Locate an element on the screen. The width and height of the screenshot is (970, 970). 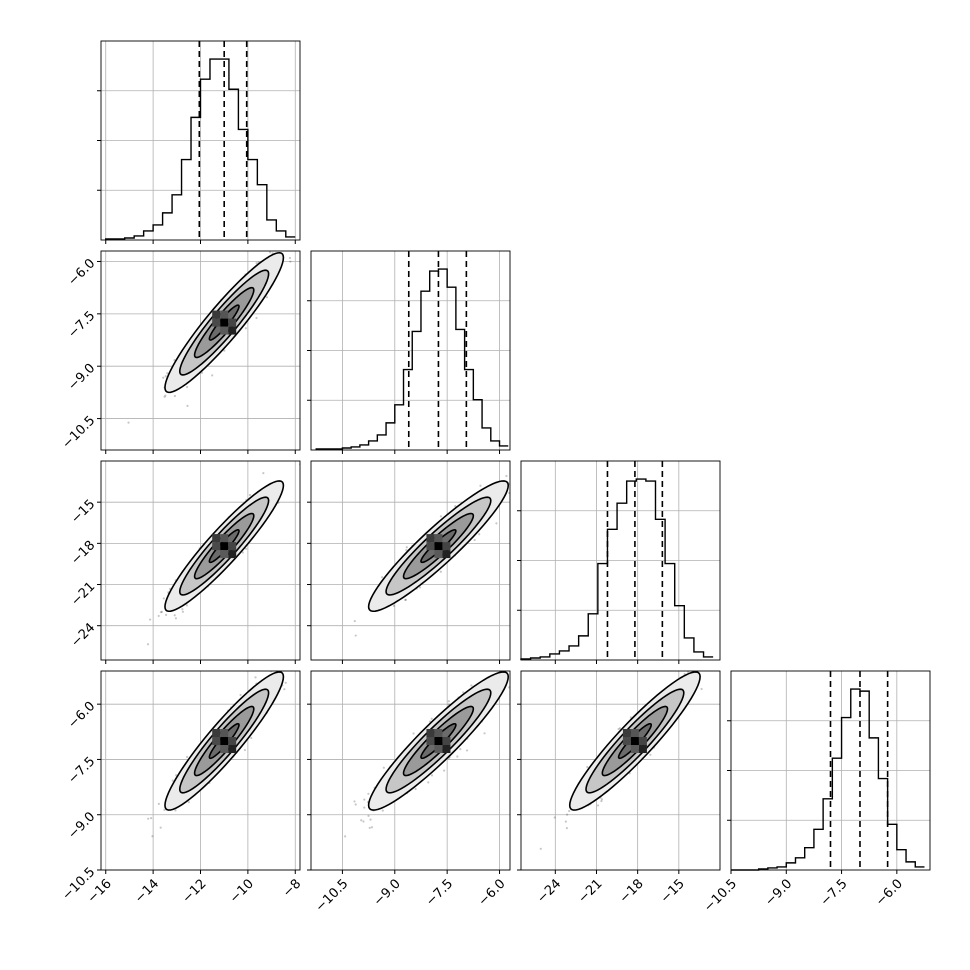
x-tick-label-3-0: −10.5 is located at coordinates (720, 895).